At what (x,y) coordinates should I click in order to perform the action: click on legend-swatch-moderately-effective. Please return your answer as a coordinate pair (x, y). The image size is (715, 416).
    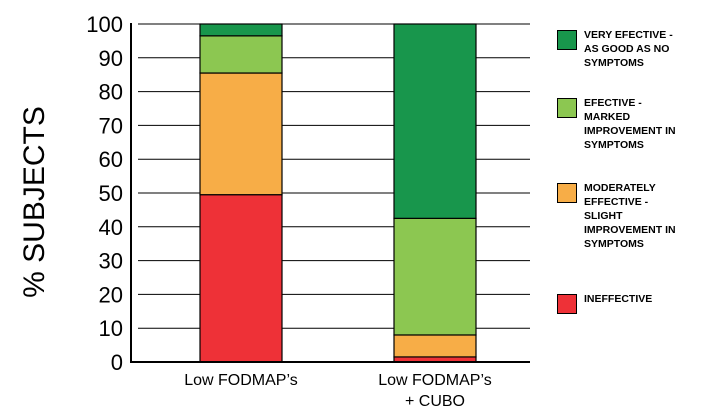
    Looking at the image, I should click on (567, 193).